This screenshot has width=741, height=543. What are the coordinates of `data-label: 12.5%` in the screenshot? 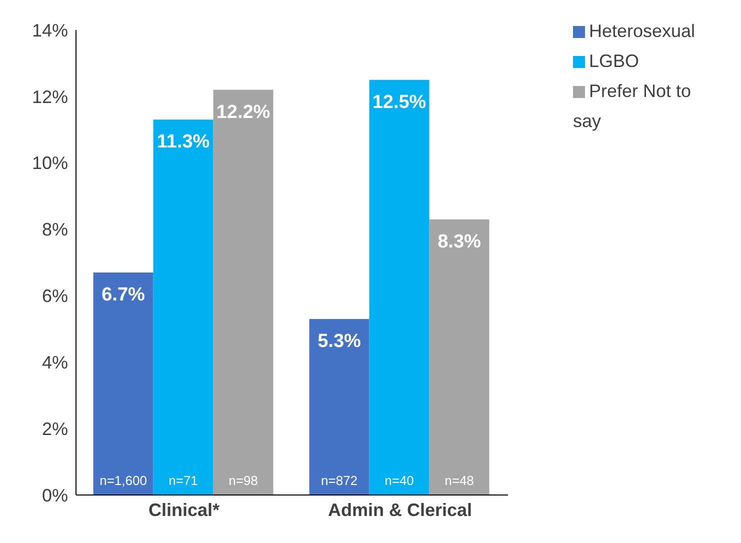 It's located at (399, 102).